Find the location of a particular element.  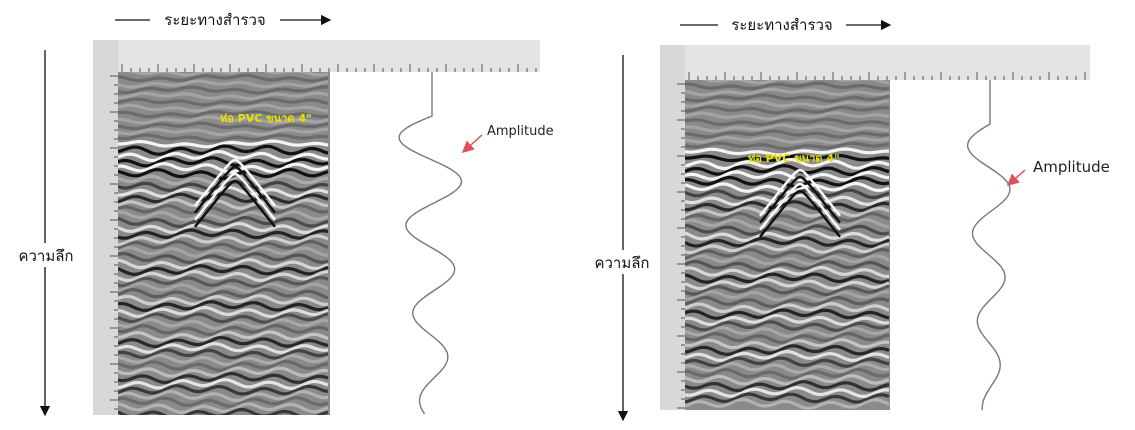

amplitude-arrow is located at coordinates (1016, 177).